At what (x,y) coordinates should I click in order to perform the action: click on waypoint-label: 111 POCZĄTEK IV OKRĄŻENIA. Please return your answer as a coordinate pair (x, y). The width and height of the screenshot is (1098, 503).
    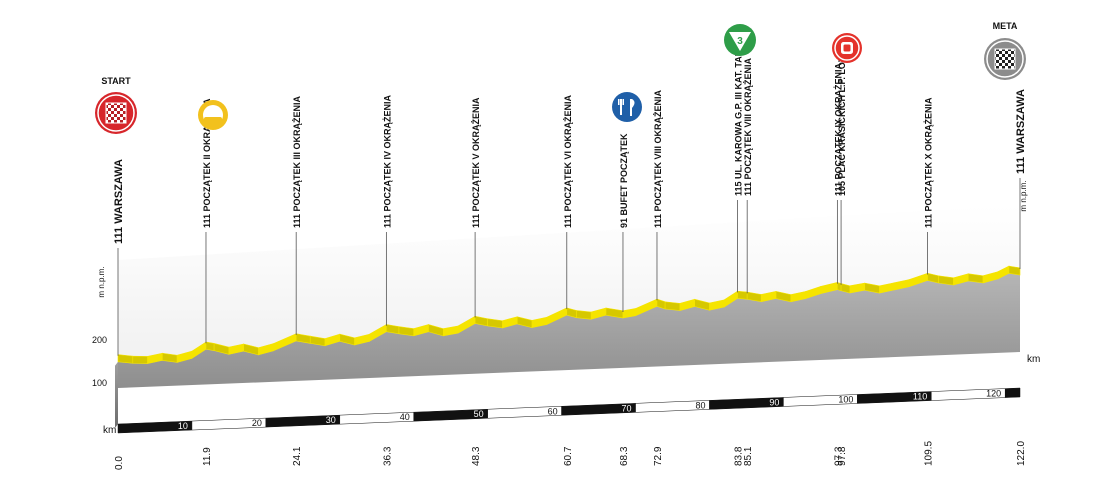
    Looking at the image, I should click on (387, 161).